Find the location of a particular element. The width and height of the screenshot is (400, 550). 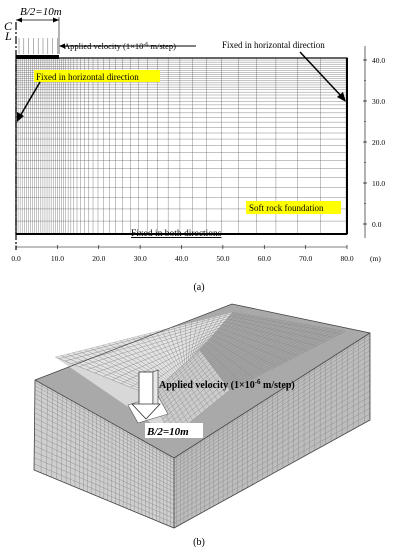

half-width-label-b-bg is located at coordinates (174, 430).